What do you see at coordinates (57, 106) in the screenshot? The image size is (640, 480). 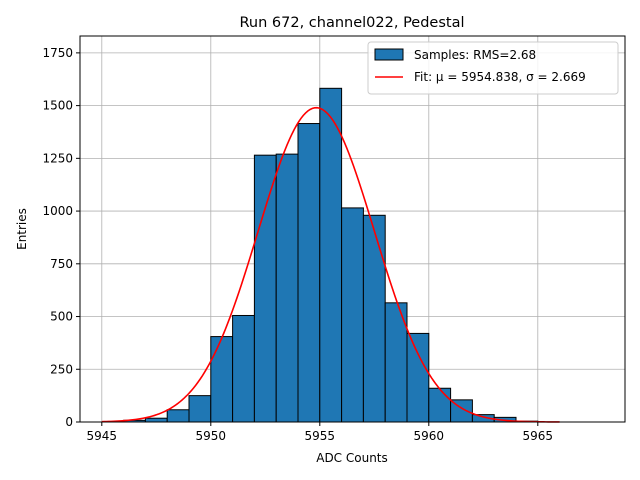 I see `y-tick-label: 1500` at bounding box center [57, 106].